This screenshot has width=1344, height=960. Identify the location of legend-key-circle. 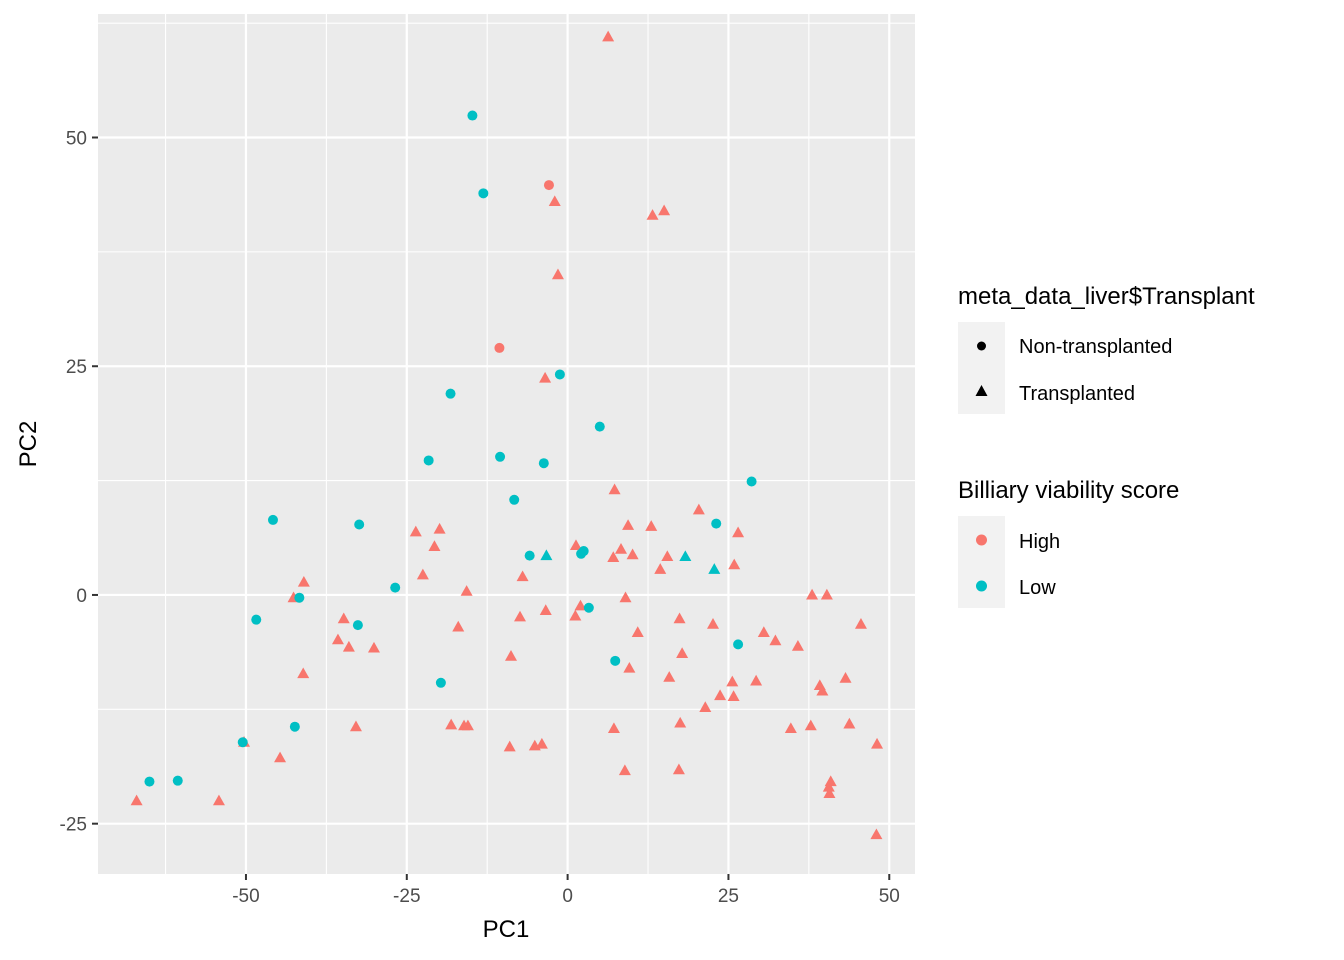
(981, 346).